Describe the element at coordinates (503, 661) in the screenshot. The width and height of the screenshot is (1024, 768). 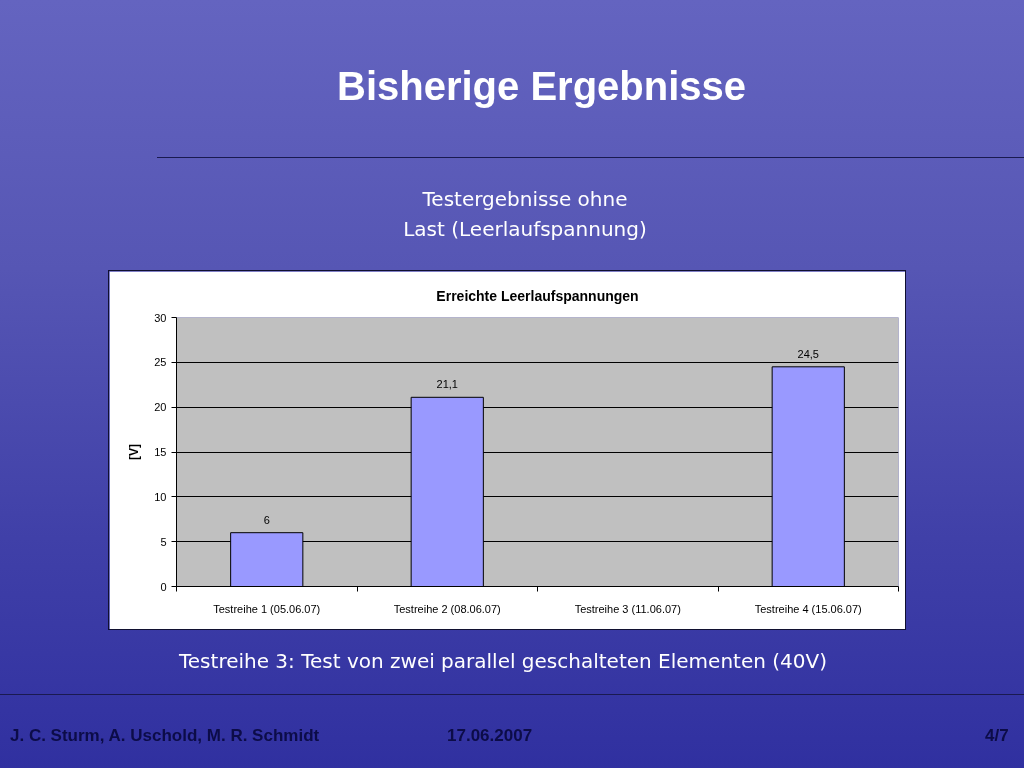
I see `text: Testreihe 3: Test von zwei parallel geschalteten Elementen (40V)` at that location.